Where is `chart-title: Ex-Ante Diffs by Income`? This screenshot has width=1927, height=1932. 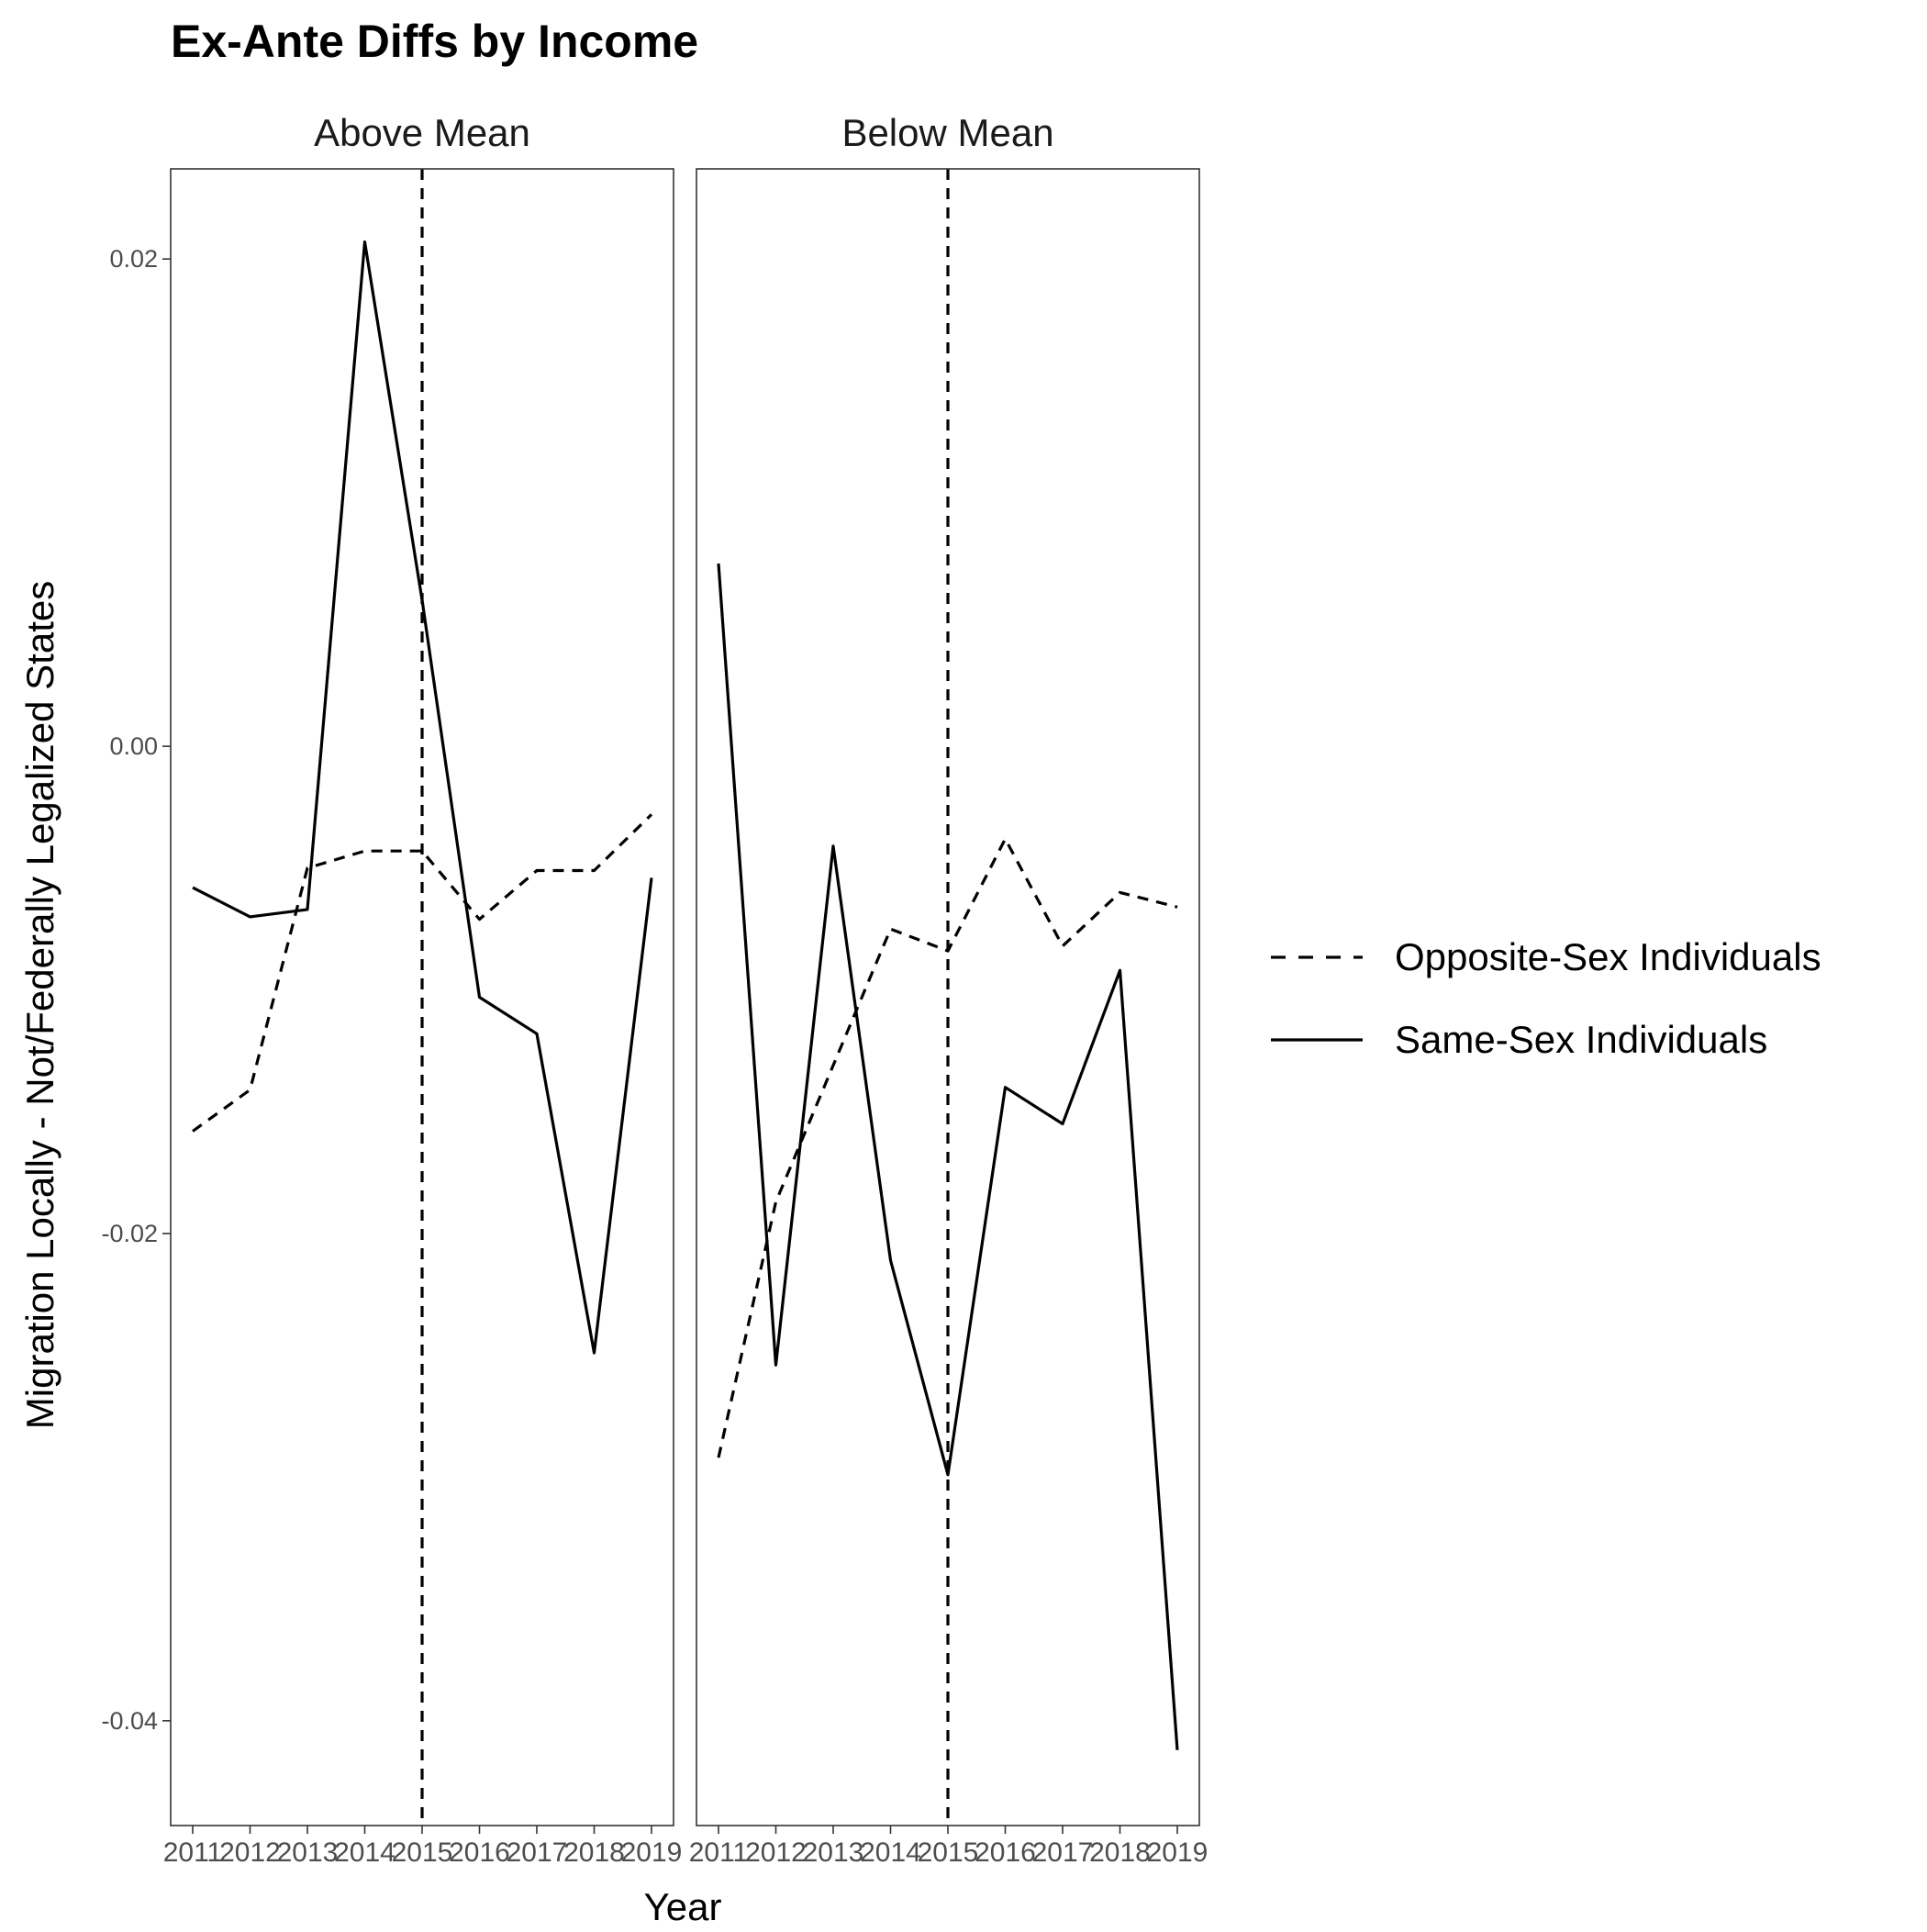
chart-title: Ex-Ante Diffs by Income is located at coordinates (434, 41).